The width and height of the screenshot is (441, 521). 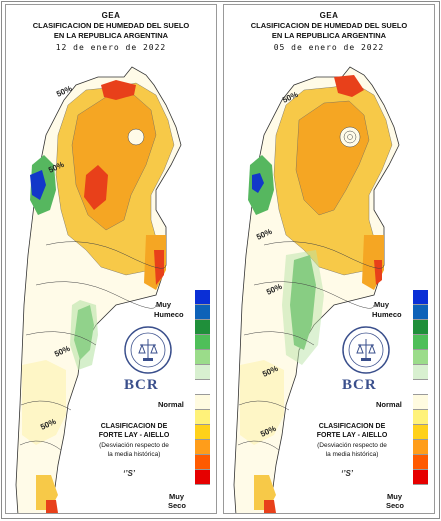 I want to click on map-date: 05 de enero de 2022, so click(x=329, y=47).